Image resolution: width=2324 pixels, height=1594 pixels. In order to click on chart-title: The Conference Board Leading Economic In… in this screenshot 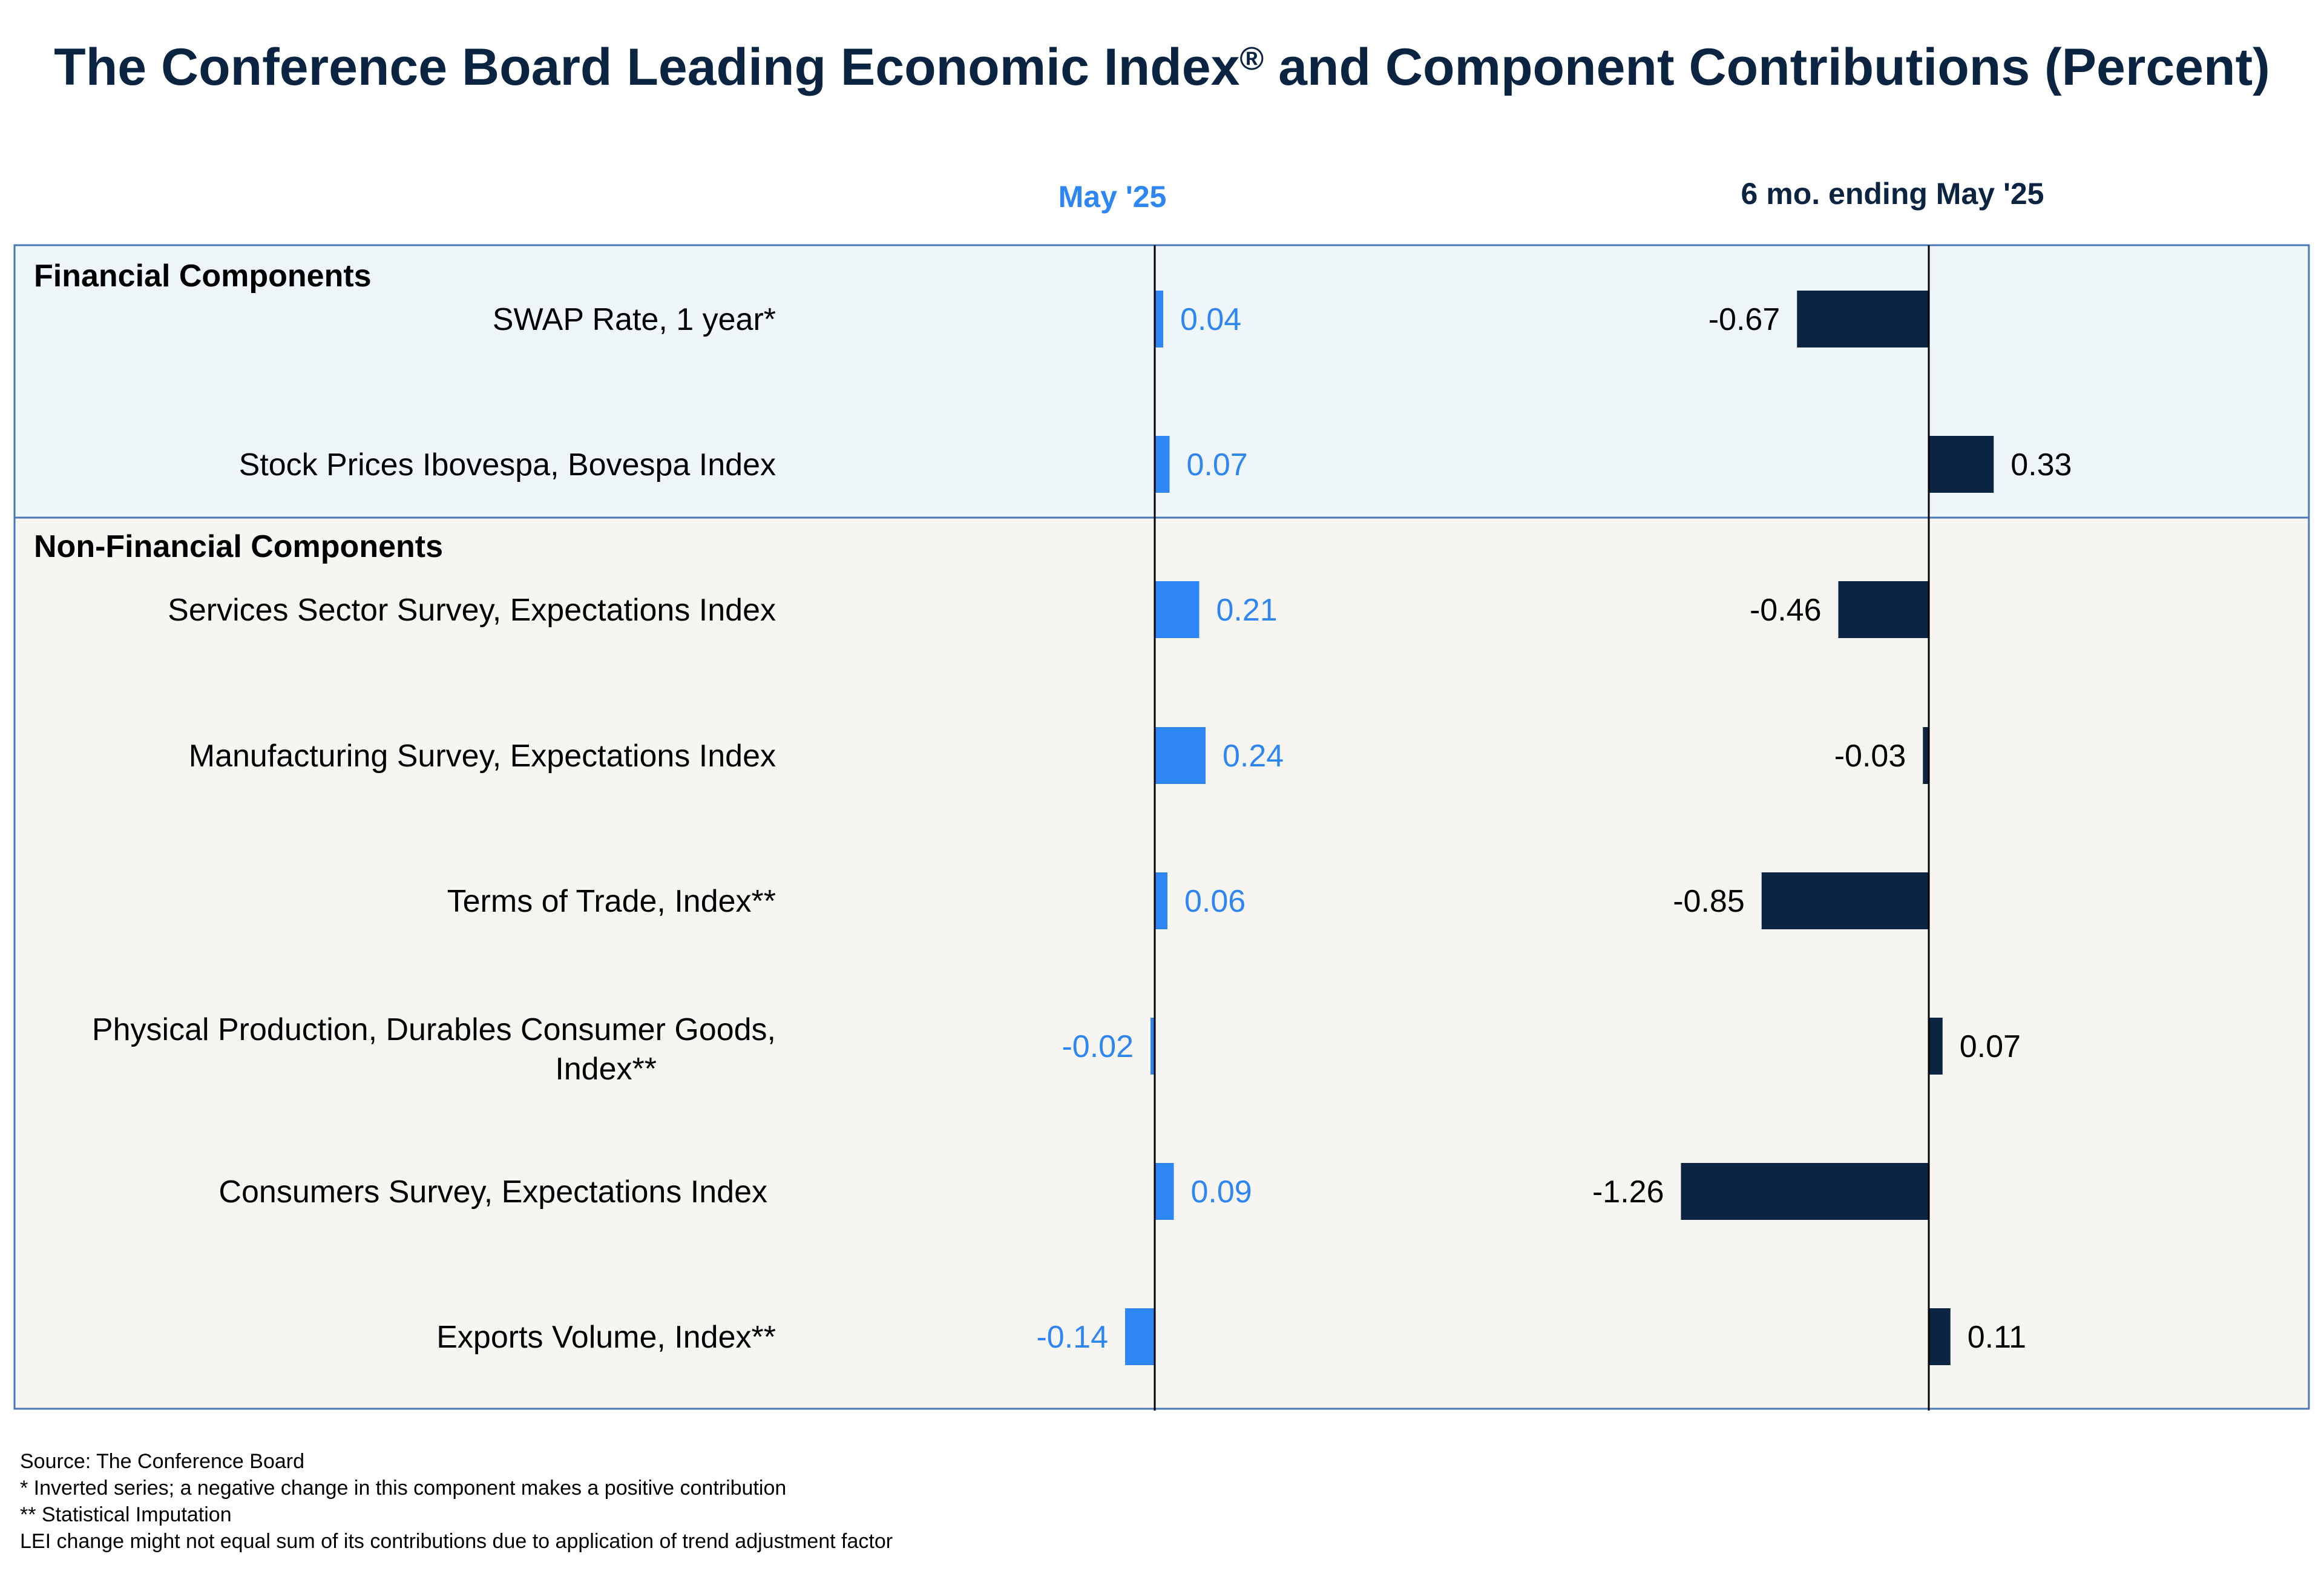, I will do `click(1162, 67)`.